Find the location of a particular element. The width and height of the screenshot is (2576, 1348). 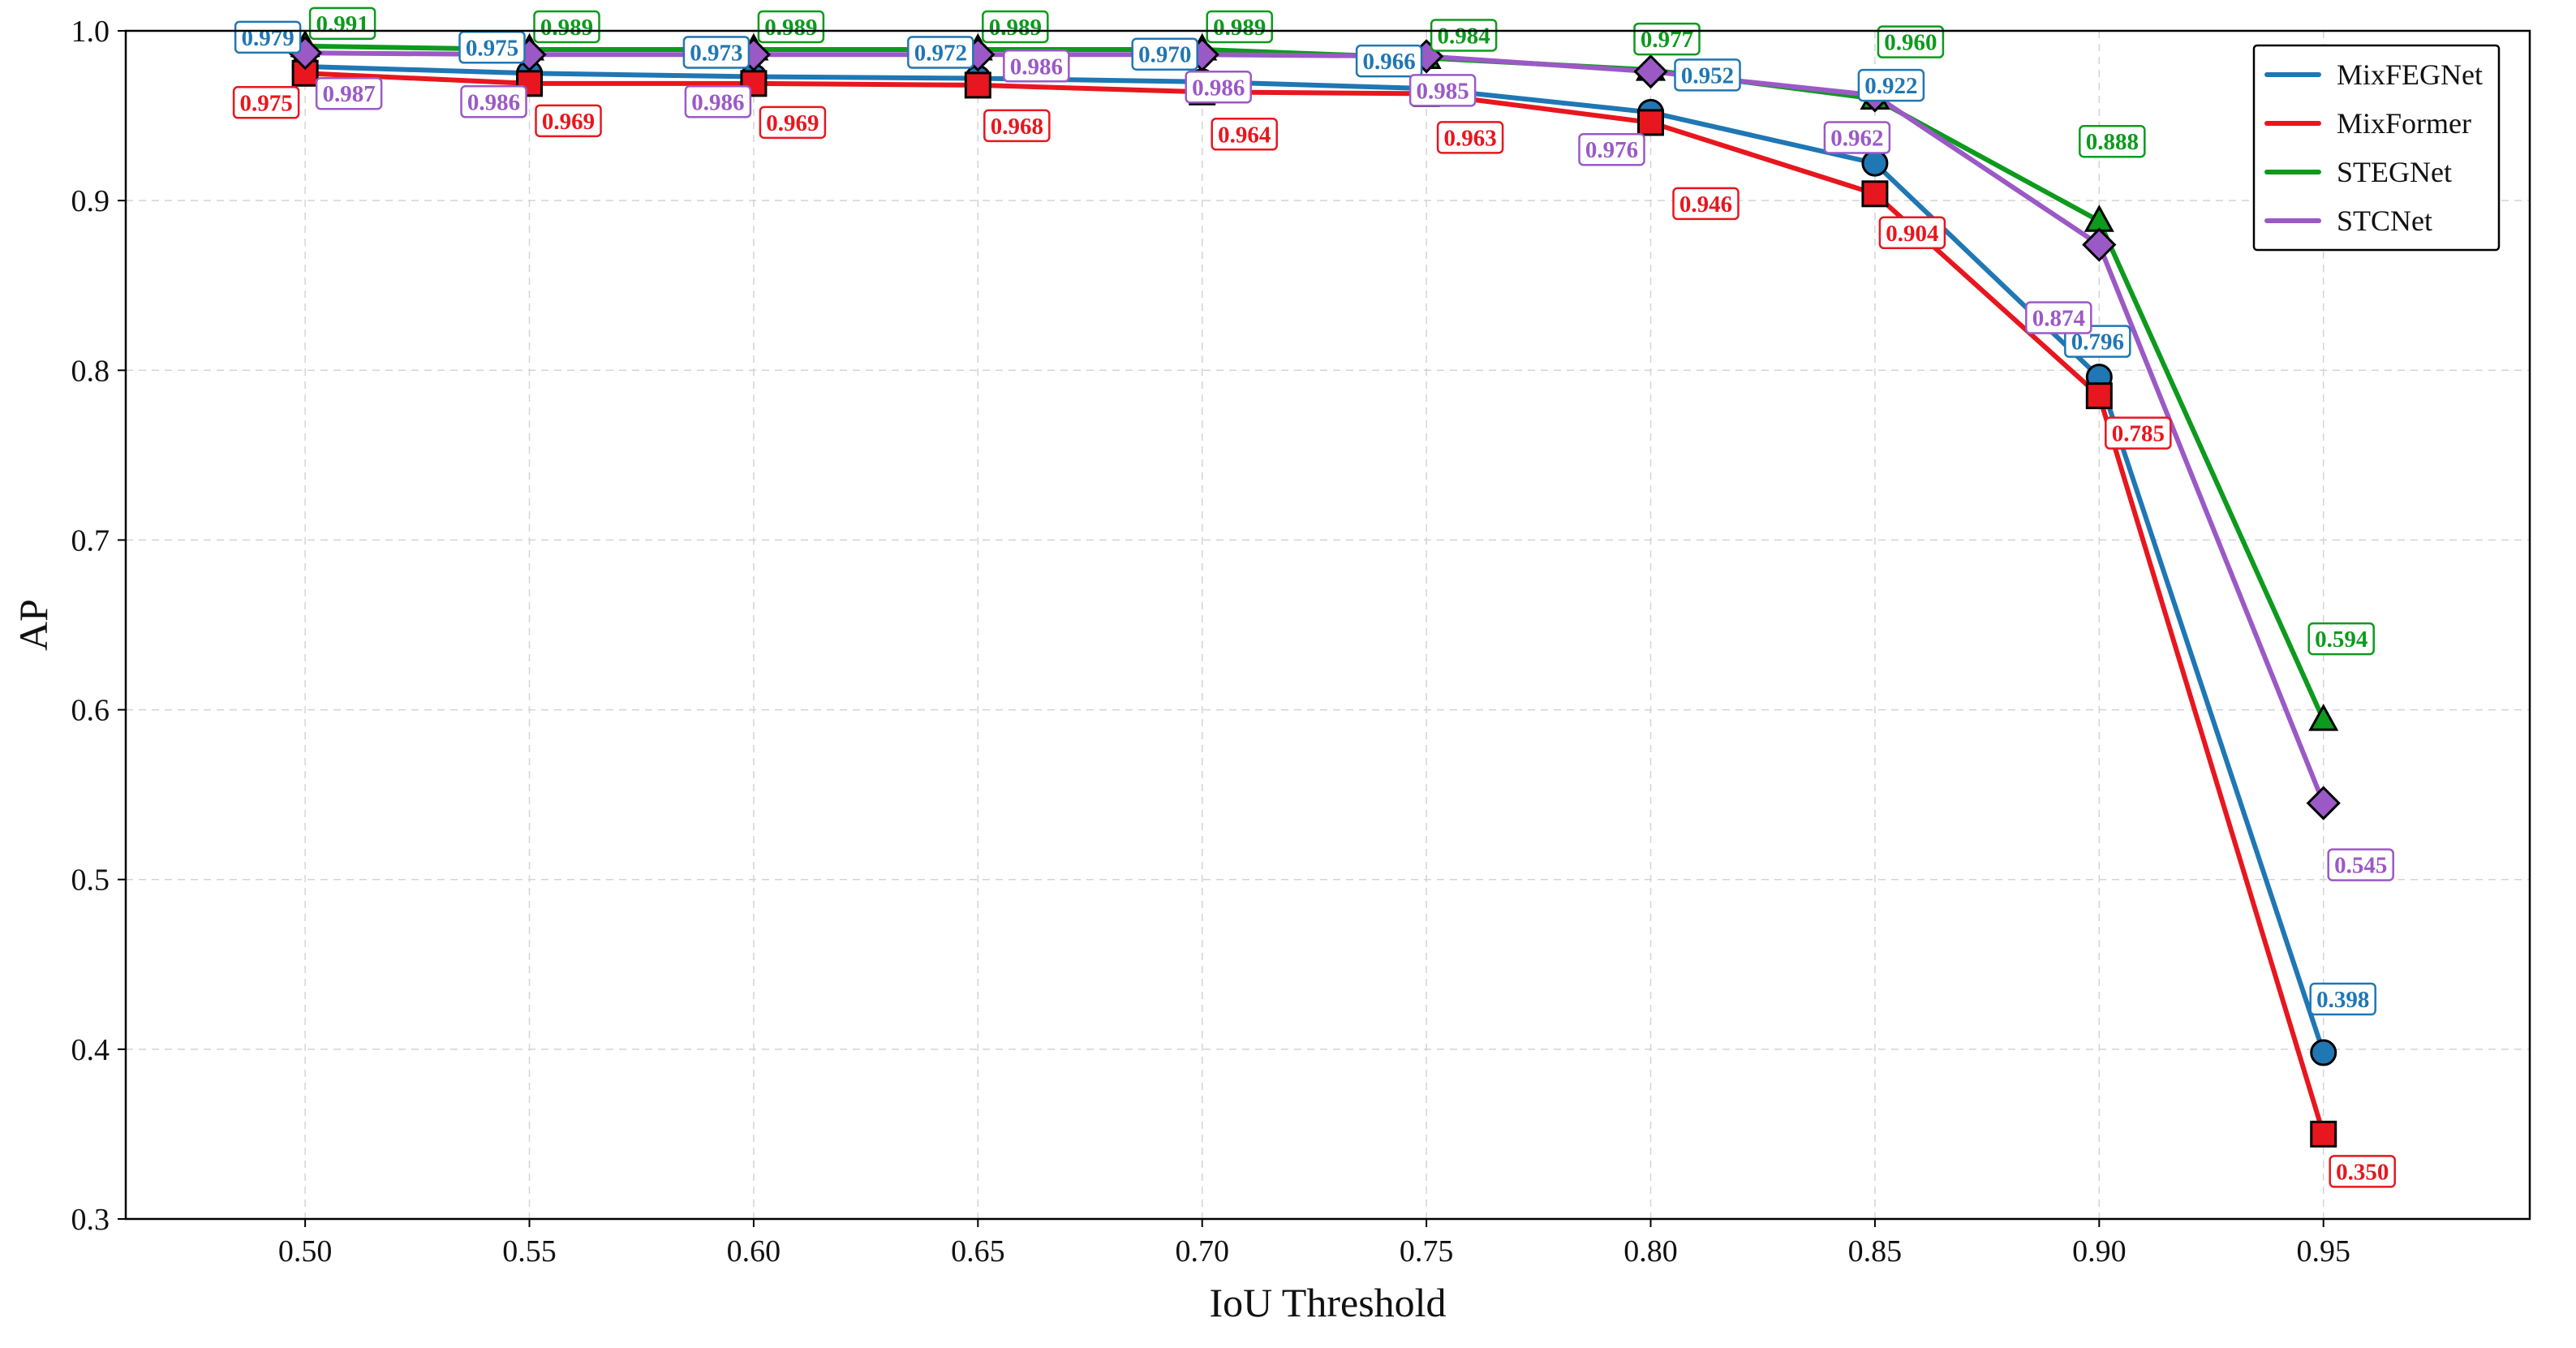

data-label-text: 0.969 is located at coordinates (568, 122).